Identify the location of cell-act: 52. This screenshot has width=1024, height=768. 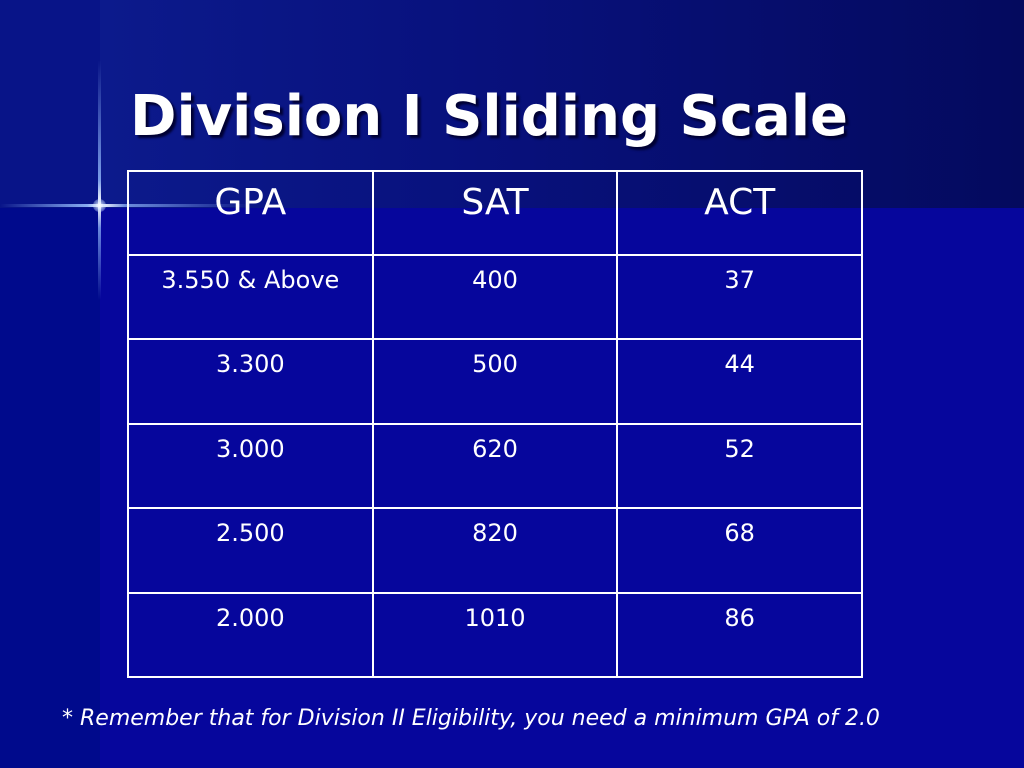
(739, 466).